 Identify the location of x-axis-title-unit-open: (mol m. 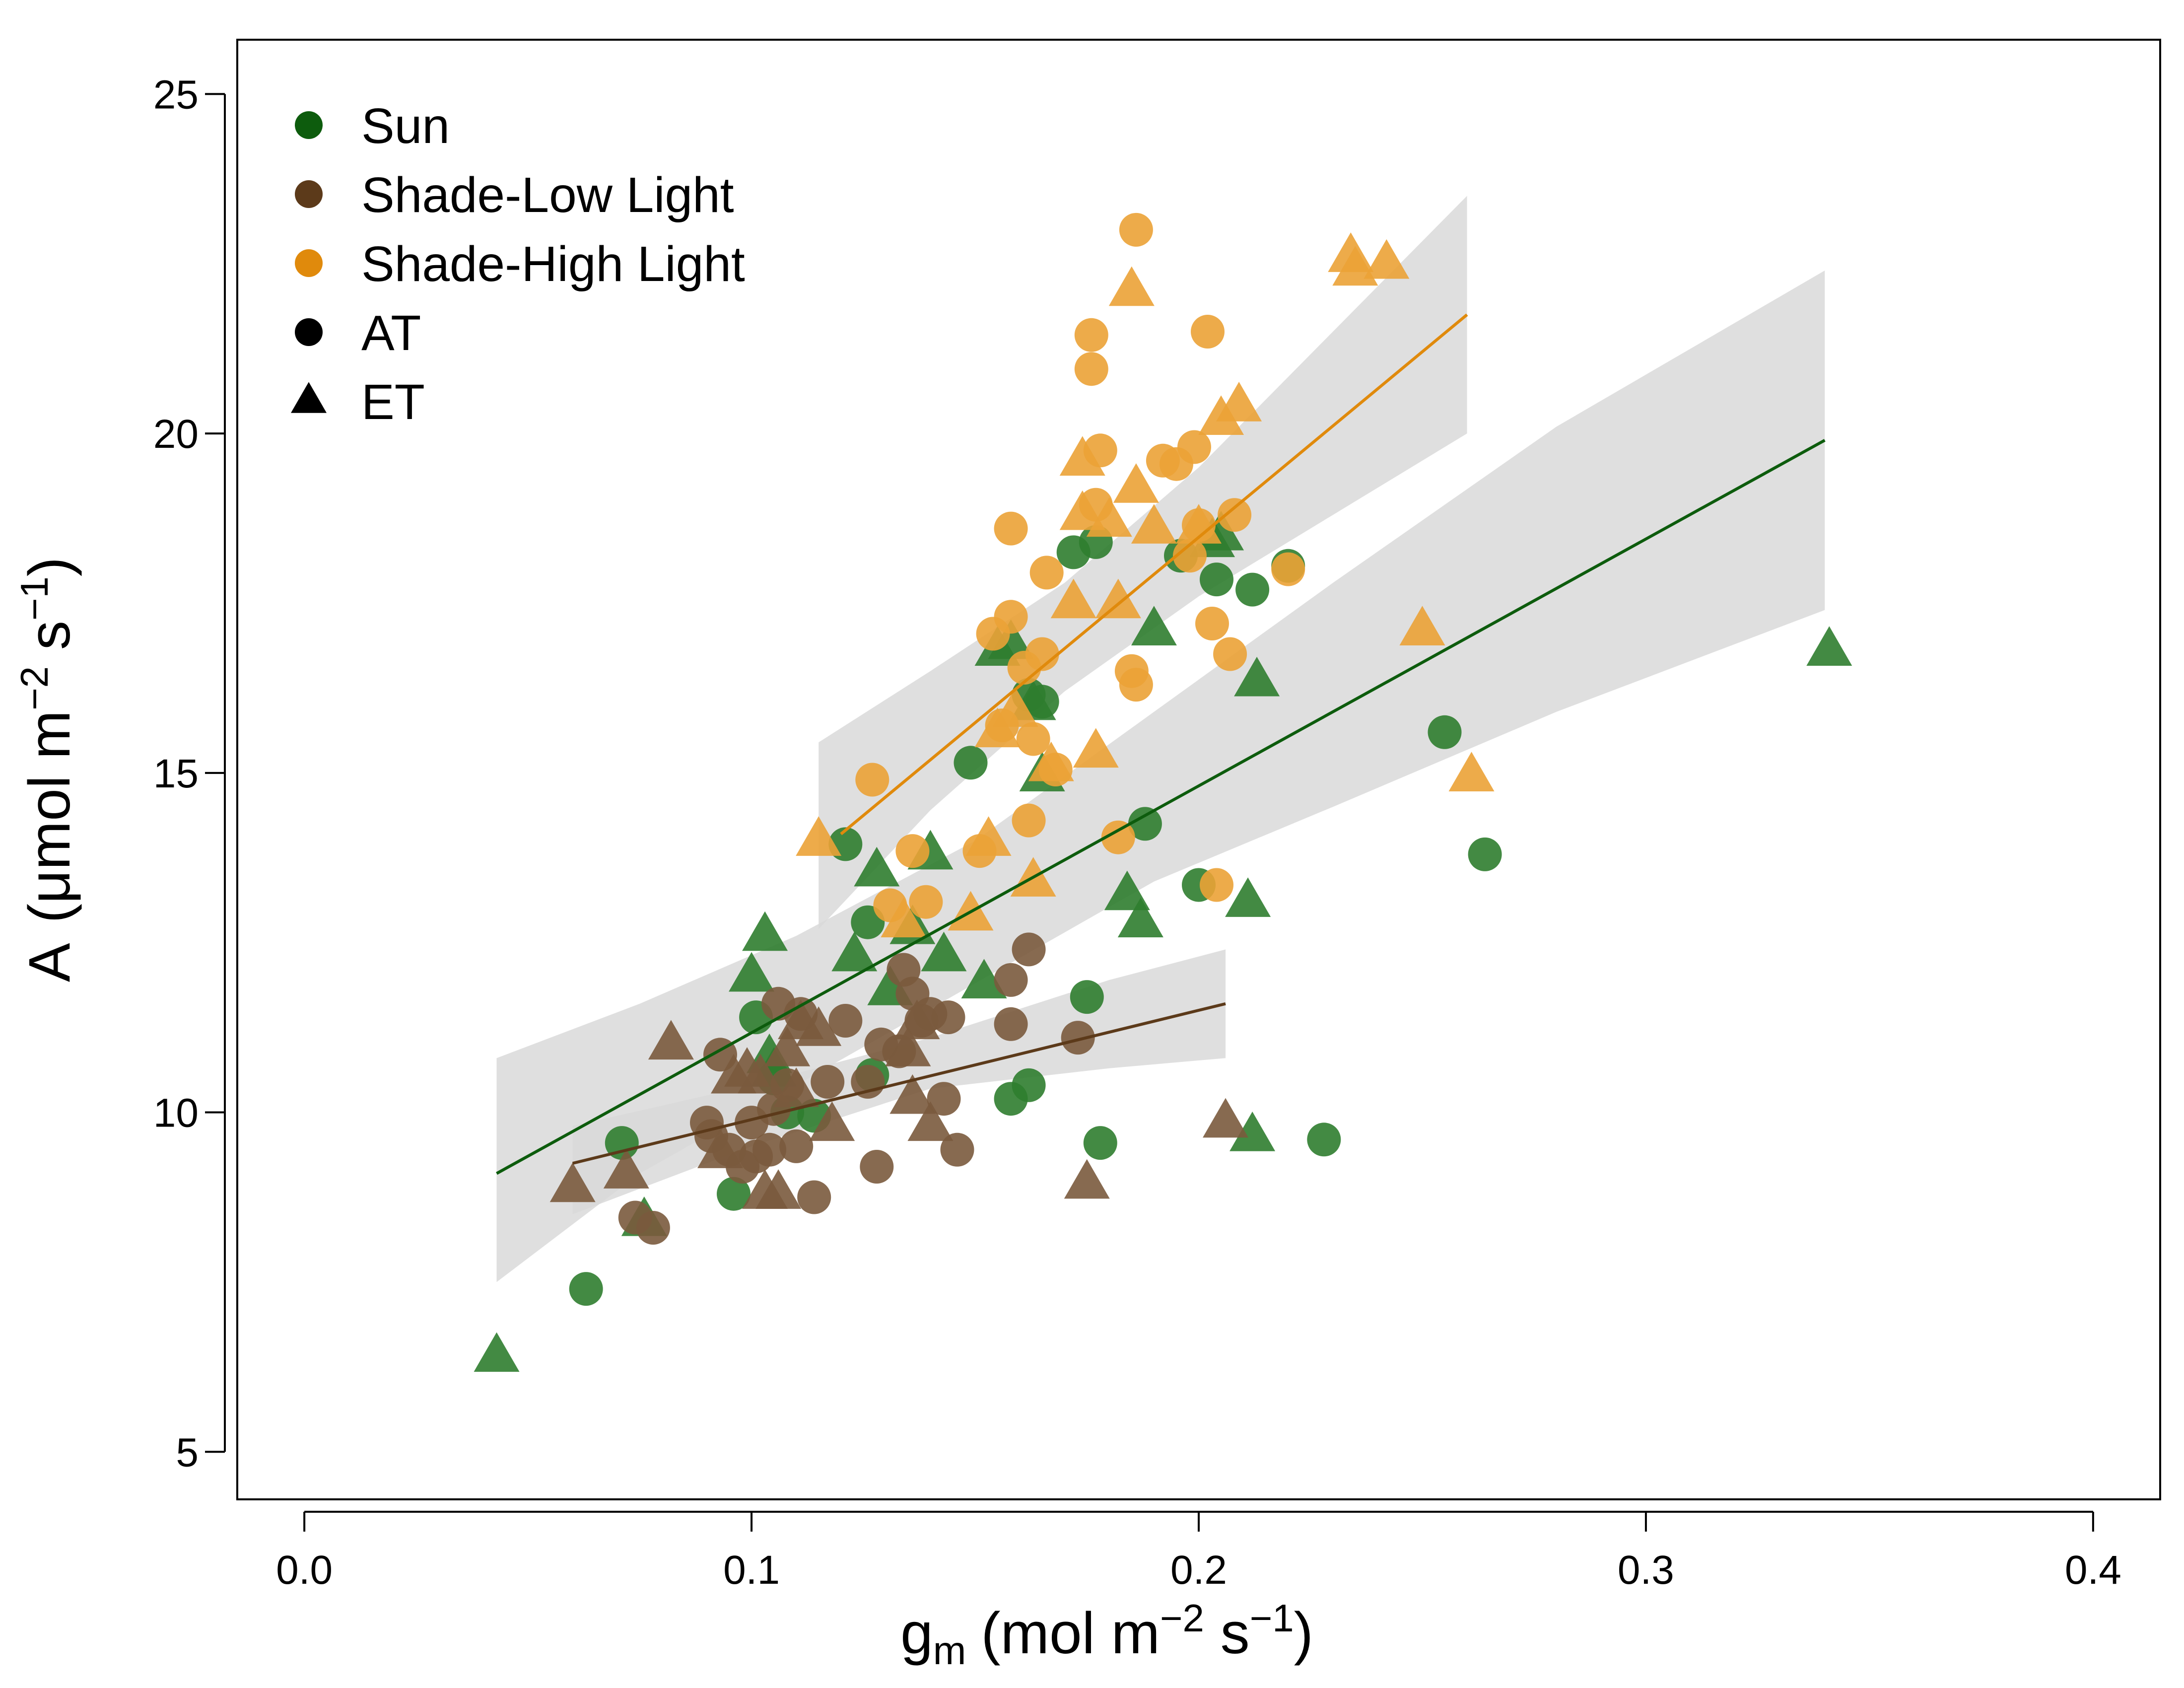
(1070, 1633).